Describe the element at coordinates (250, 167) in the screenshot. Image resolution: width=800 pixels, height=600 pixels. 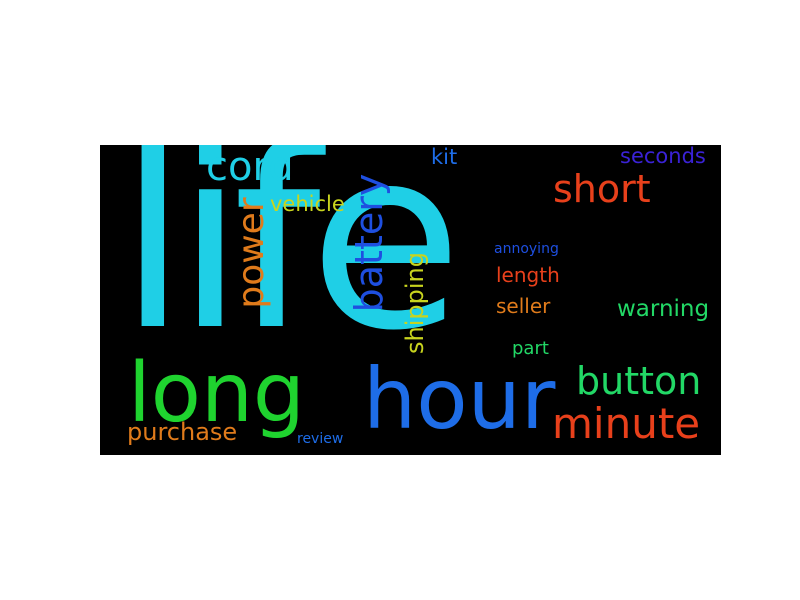
I see `word-cord: cord` at that location.